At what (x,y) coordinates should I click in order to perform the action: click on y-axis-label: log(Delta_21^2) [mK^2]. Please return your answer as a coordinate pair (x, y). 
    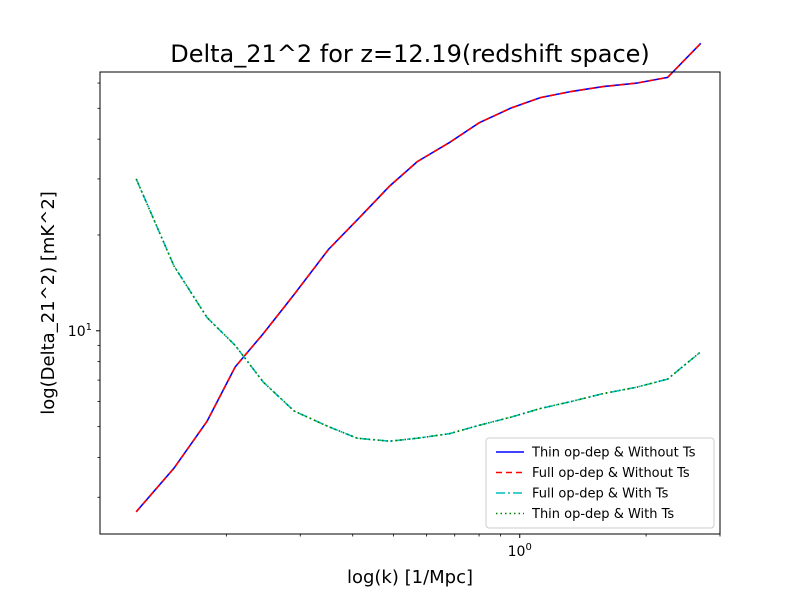
    Looking at the image, I should click on (48, 303).